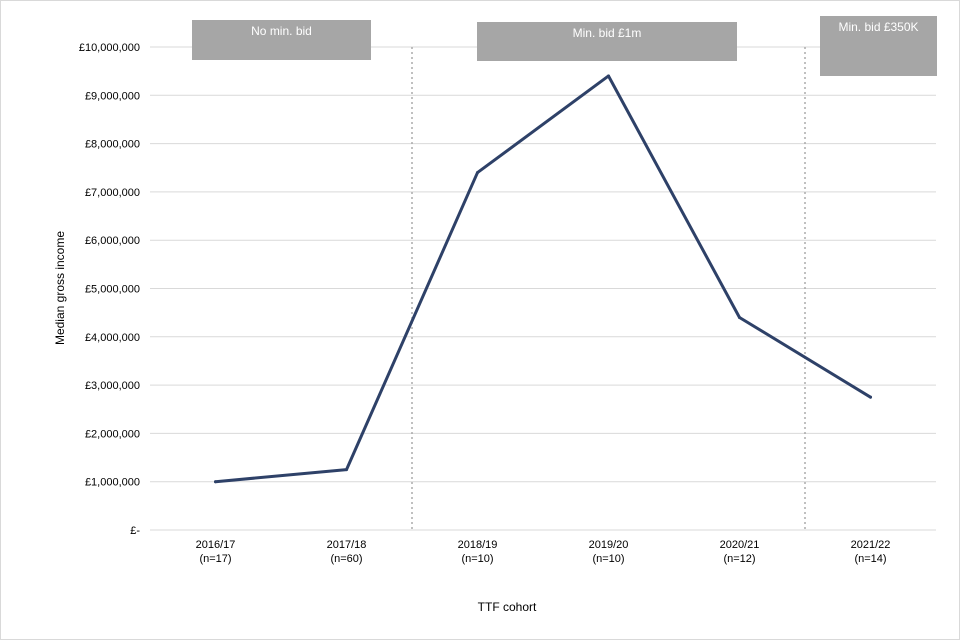 The image size is (960, 640). What do you see at coordinates (871, 545) in the screenshot?
I see `x-tick-label: 2021/22` at bounding box center [871, 545].